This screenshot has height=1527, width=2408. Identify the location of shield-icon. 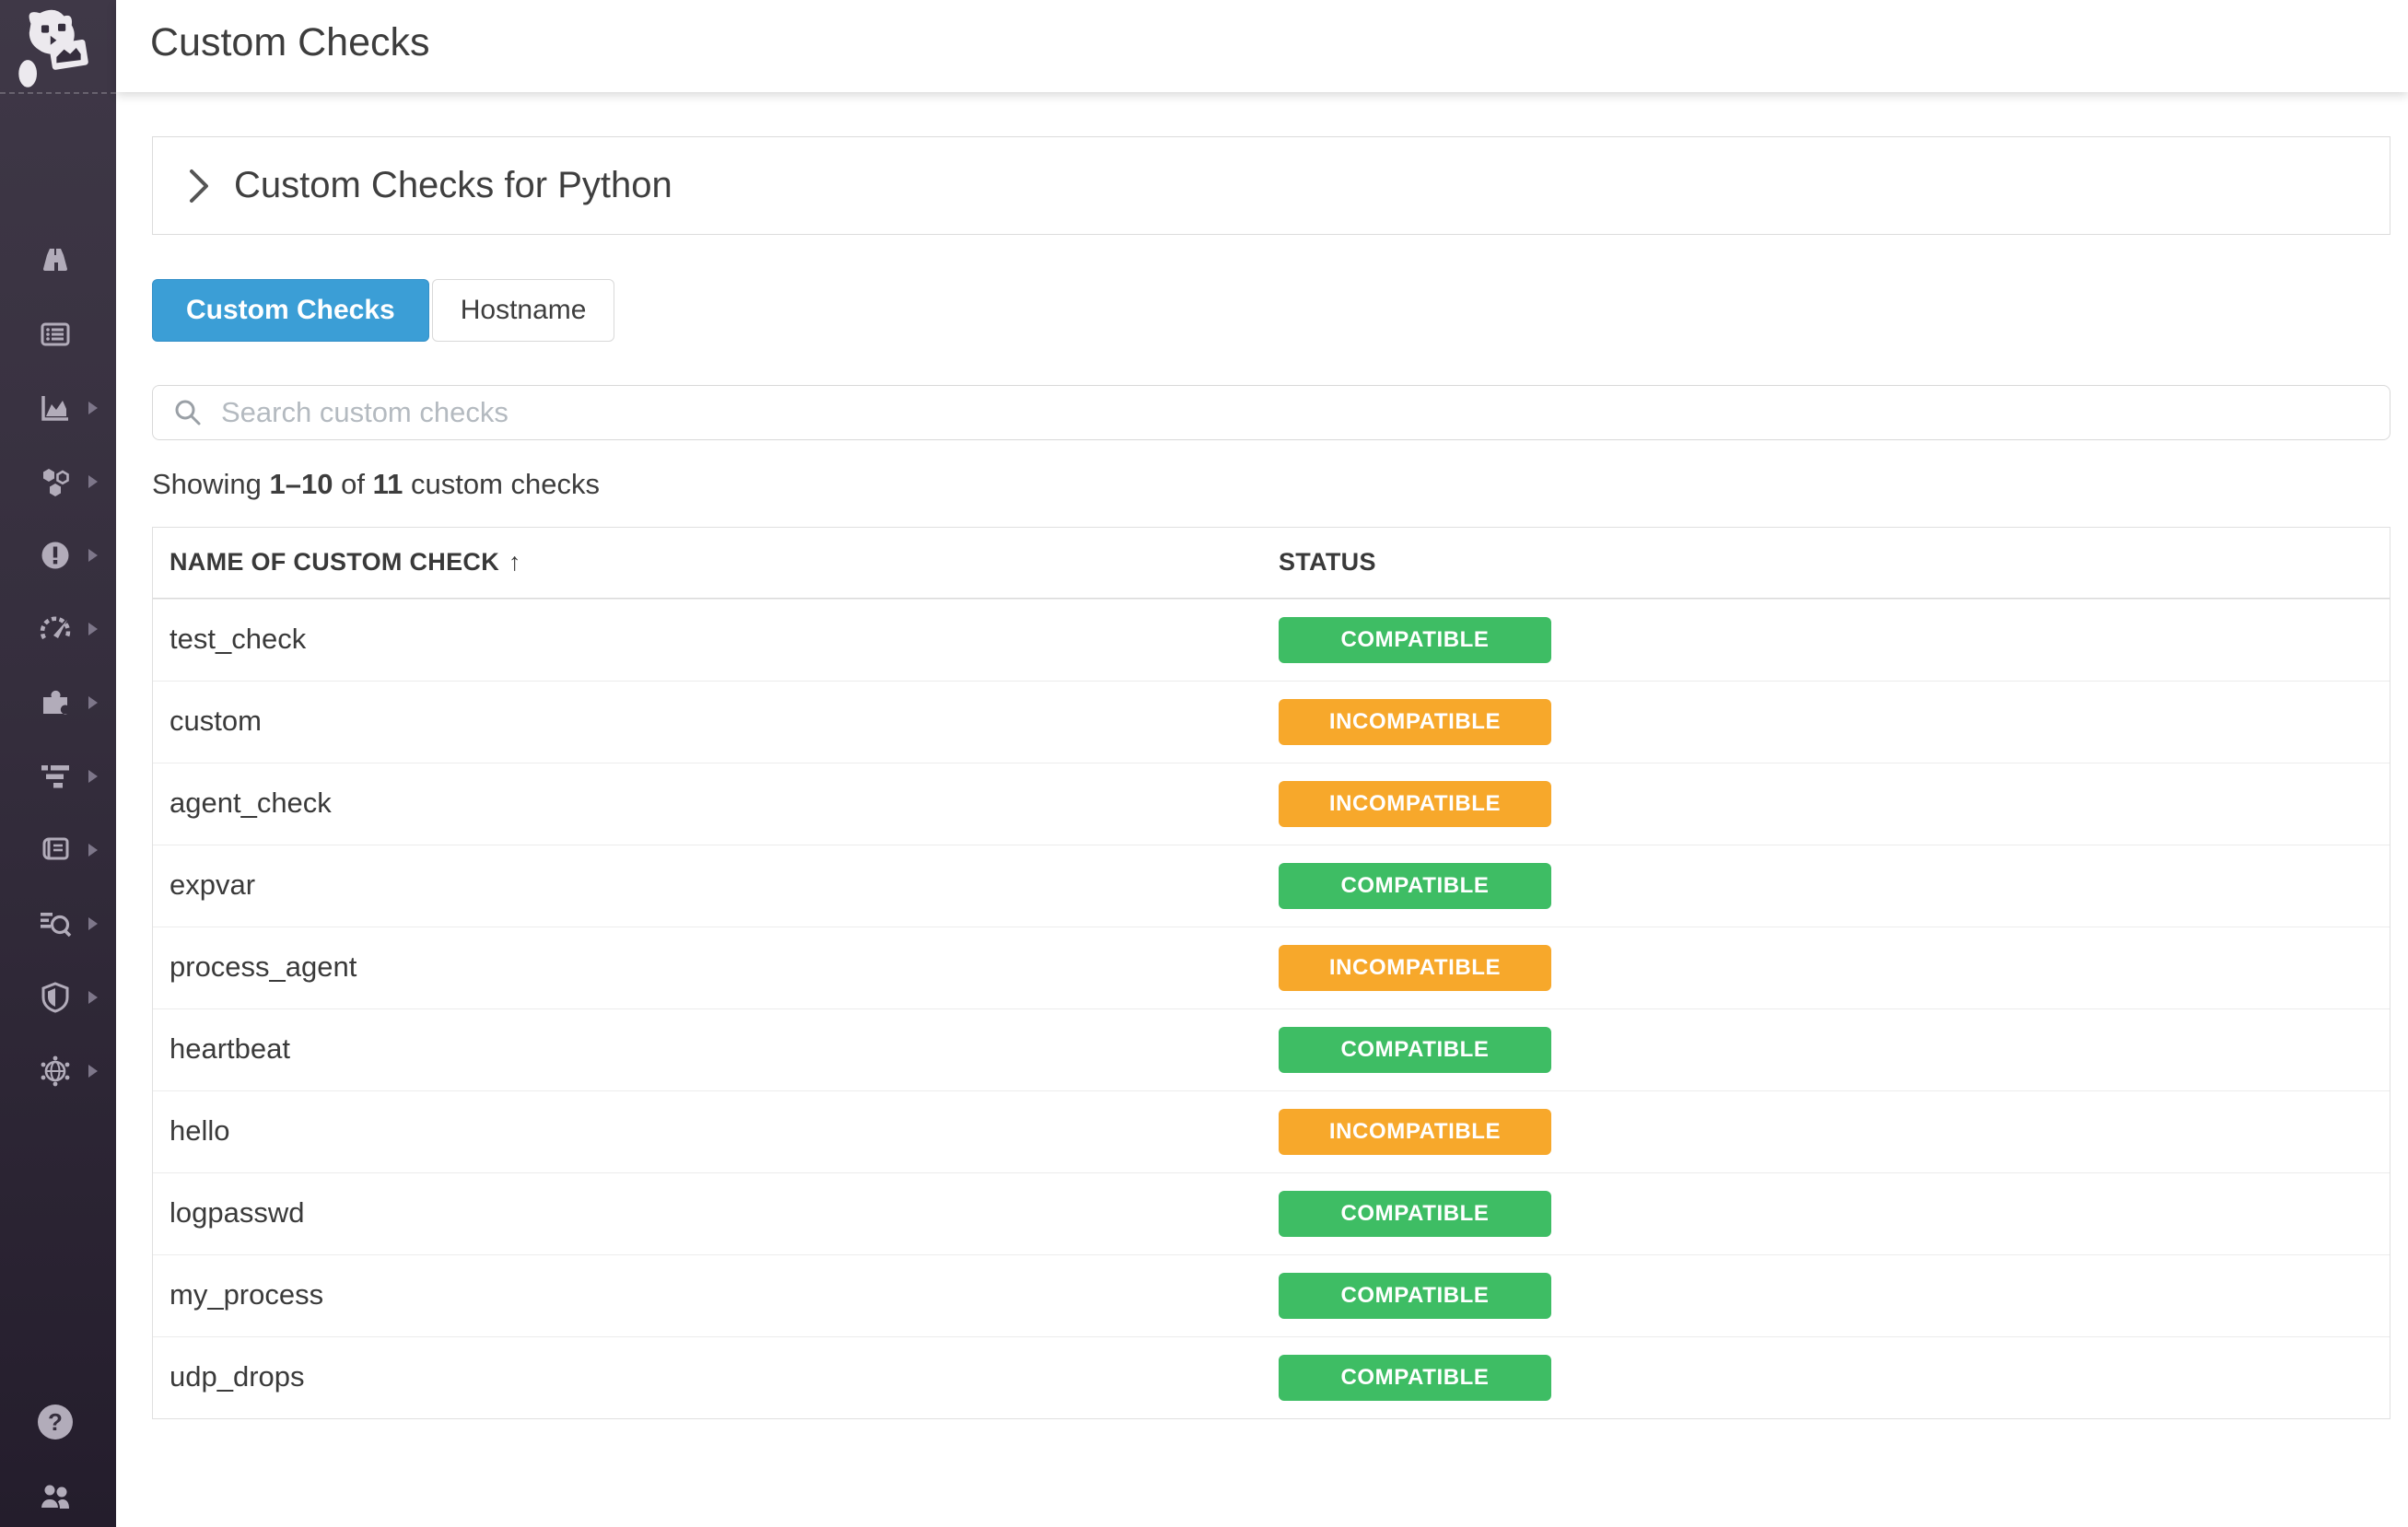
(55, 997).